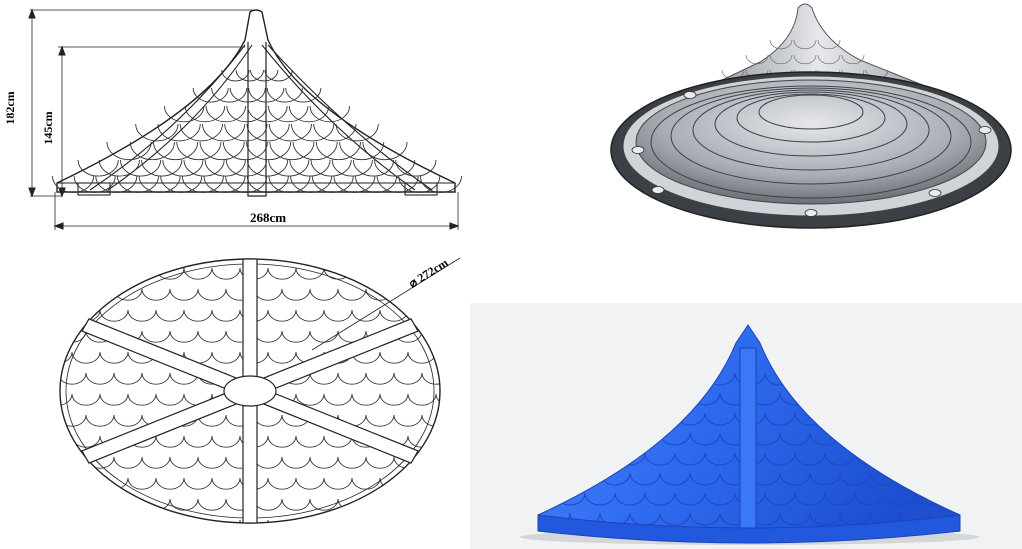  I want to click on cone-outline, so click(256, 101).